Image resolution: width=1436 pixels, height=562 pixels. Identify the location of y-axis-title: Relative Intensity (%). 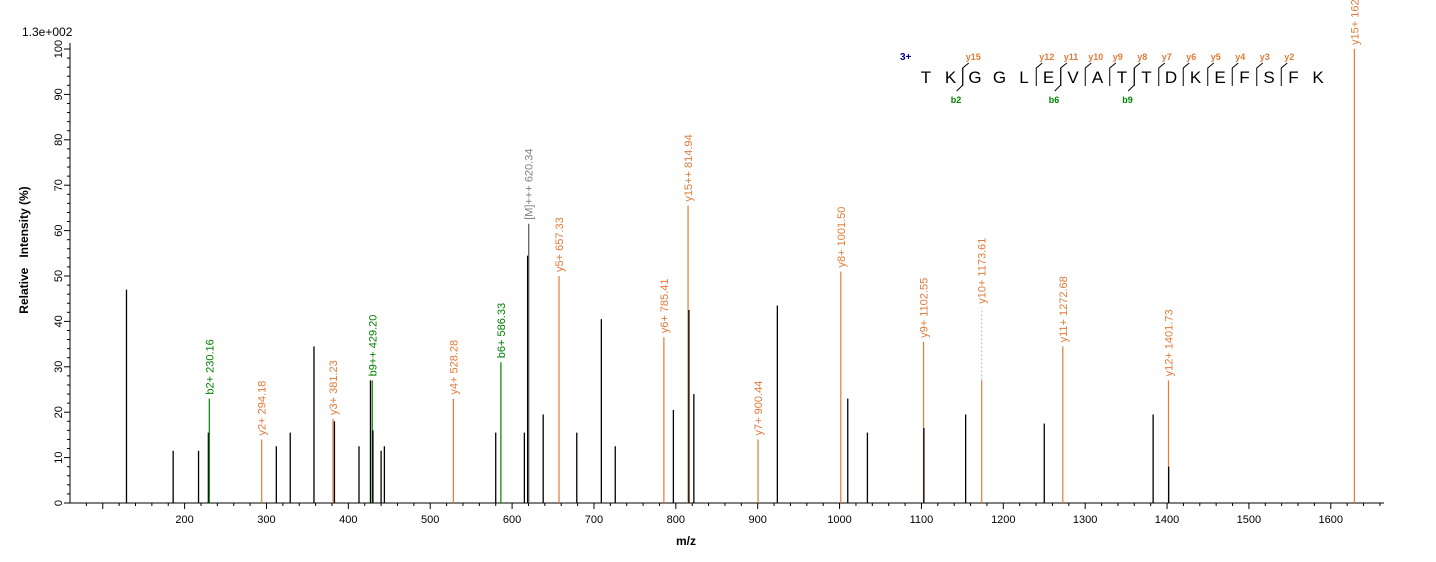
(24, 249).